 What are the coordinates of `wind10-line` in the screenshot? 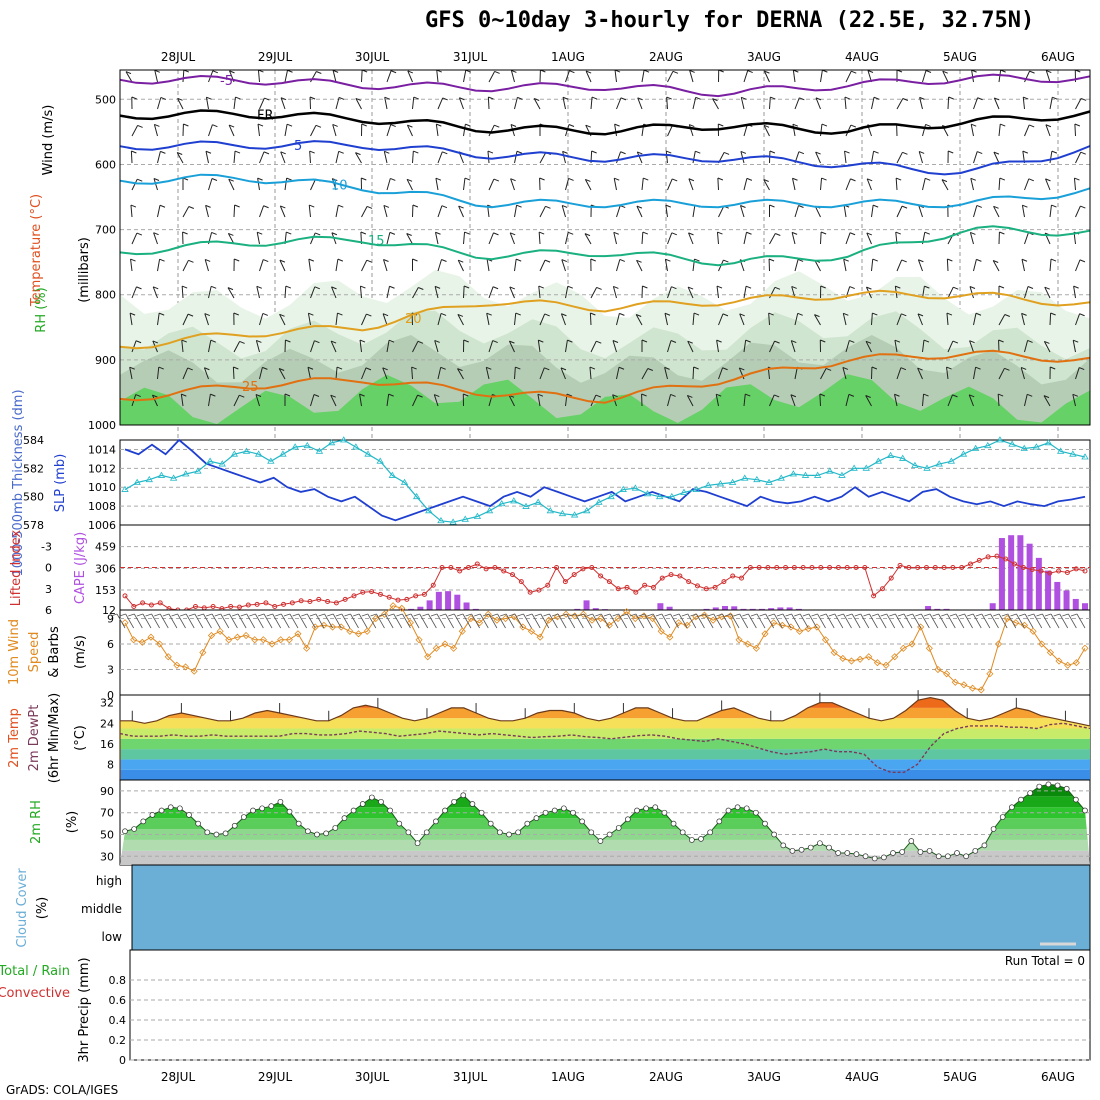 It's located at (605, 648).